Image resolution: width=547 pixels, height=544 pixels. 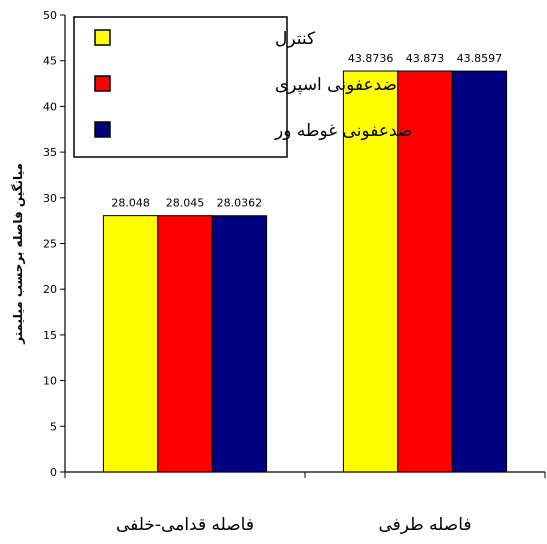 I want to click on y-tick-label: 45, so click(x=50, y=61).